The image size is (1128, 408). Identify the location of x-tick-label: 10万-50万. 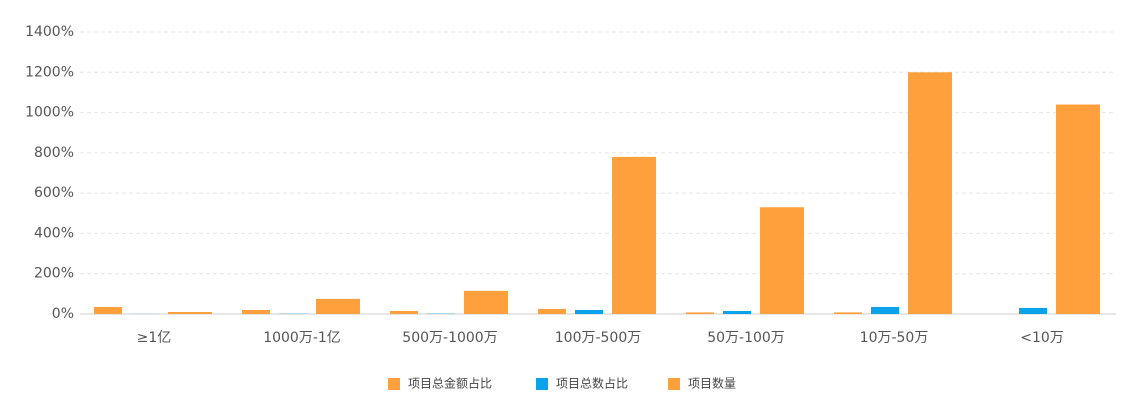
(894, 338).